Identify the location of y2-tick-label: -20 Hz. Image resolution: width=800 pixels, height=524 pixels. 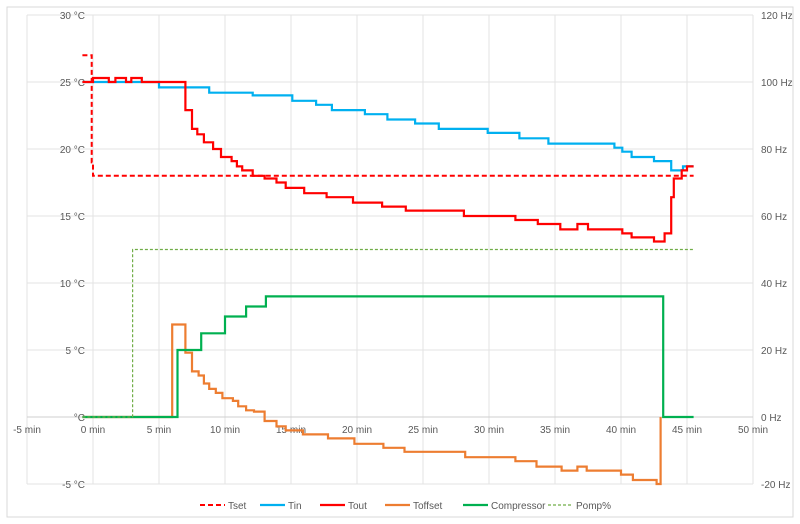
(775, 485).